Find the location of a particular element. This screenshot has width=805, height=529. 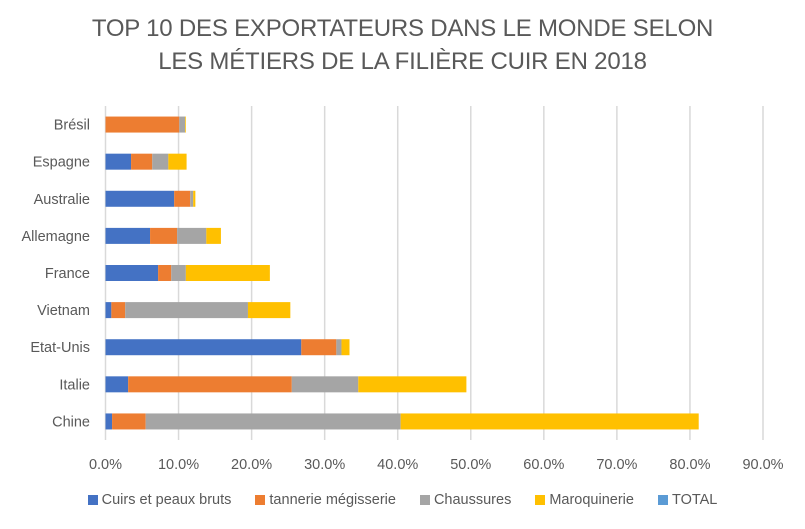

x-tick-label: 50.0% is located at coordinates (470, 465).